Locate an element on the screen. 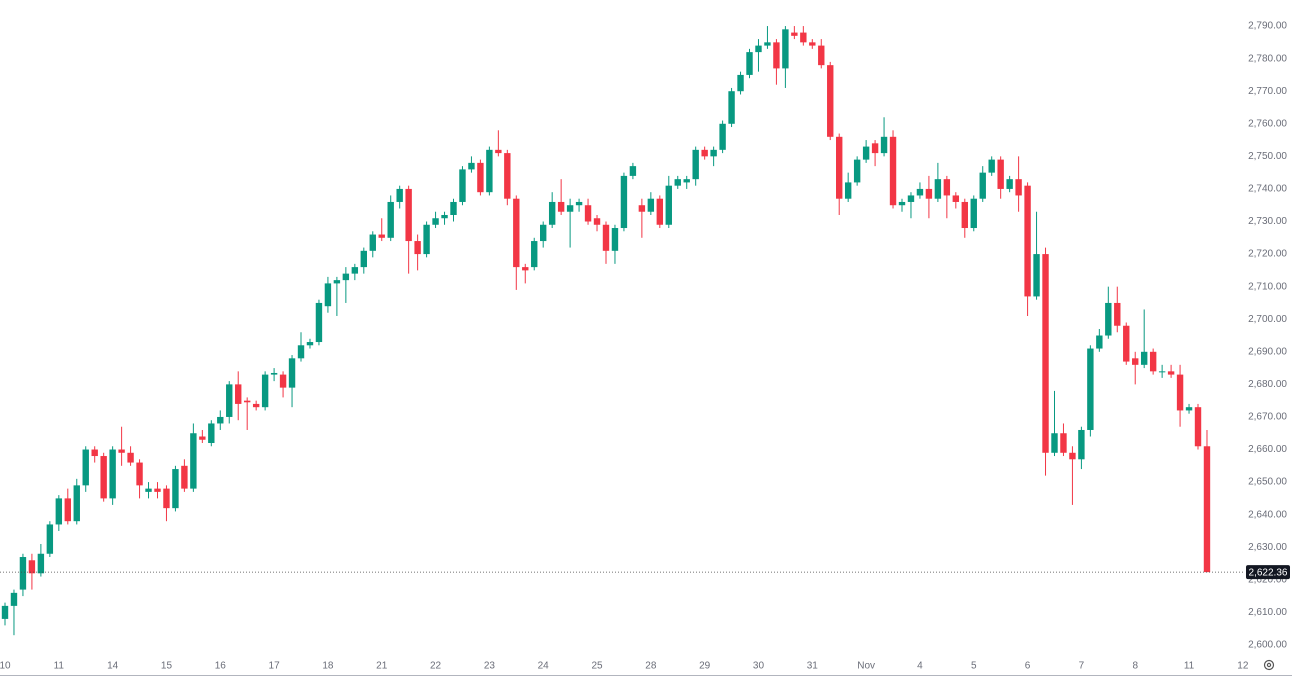  y-tick-label: 2,670.00 is located at coordinates (1267, 417).